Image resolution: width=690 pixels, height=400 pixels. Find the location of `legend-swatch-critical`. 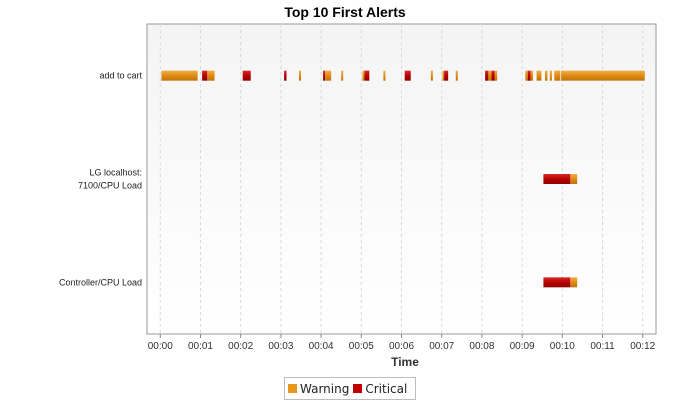

legend-swatch-critical is located at coordinates (357, 388).